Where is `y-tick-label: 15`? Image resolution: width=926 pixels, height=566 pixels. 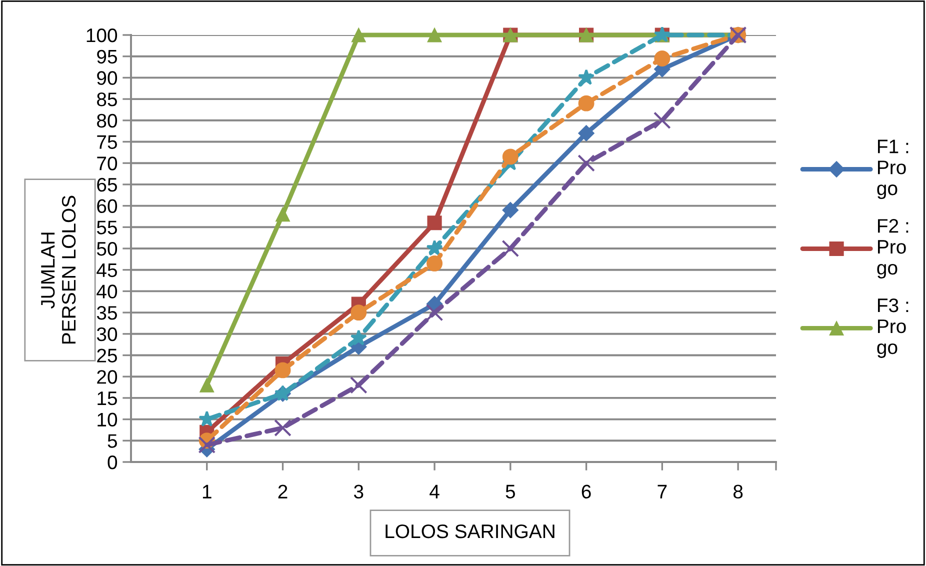 y-tick-label: 15 is located at coordinates (107, 399).